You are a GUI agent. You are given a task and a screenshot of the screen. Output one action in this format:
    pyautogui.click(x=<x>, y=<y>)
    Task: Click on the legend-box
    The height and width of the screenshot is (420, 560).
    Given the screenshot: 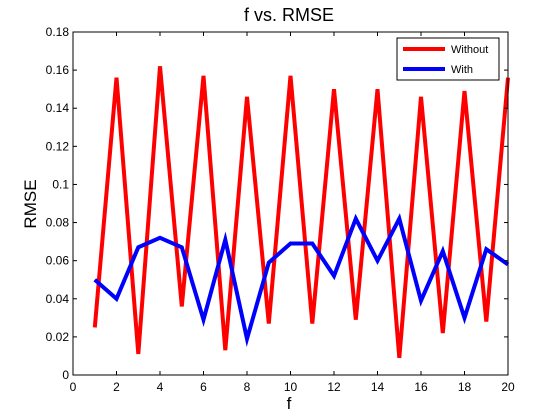 What is the action you would take?
    pyautogui.click(x=448, y=59)
    